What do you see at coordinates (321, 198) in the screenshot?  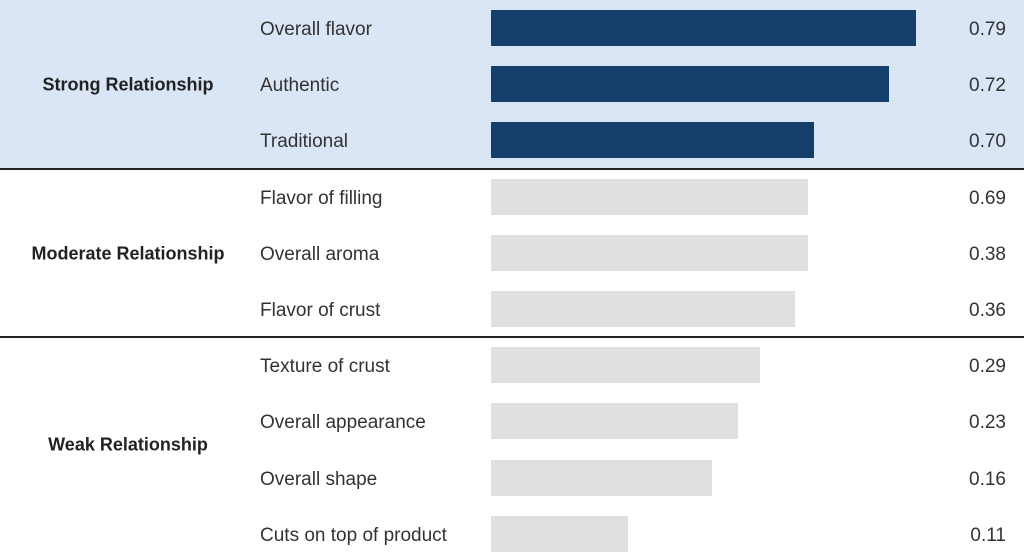 I see `category-label: Flavor of filling` at bounding box center [321, 198].